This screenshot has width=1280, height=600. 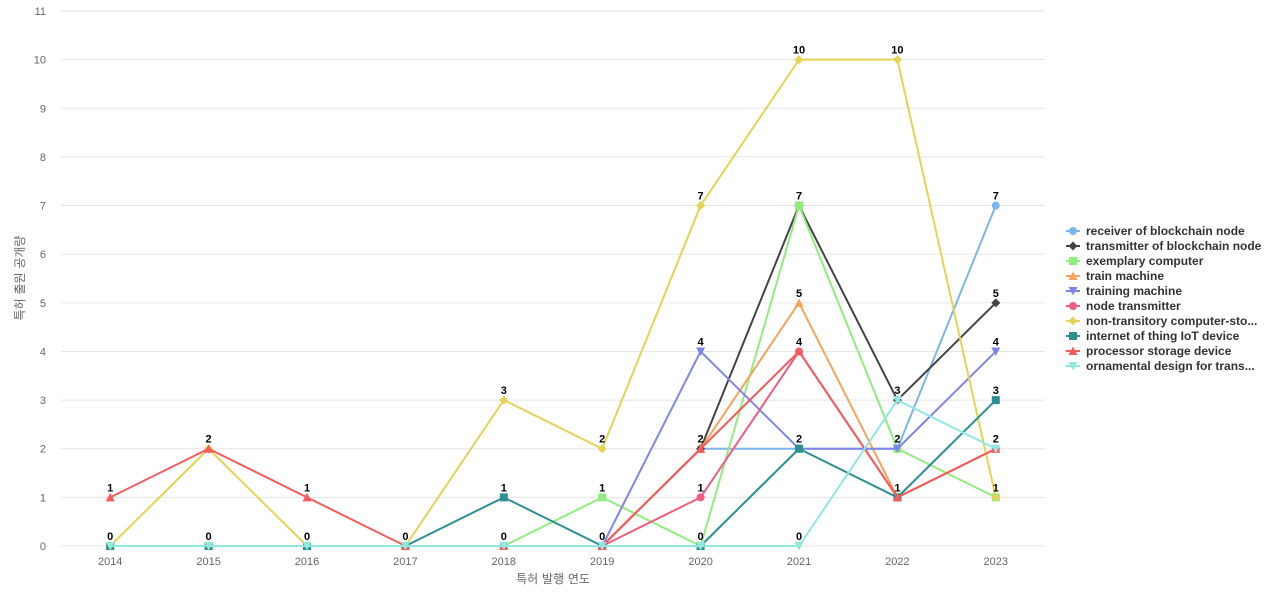 What do you see at coordinates (1115, 276) in the screenshot?
I see `legend-item-4: train machine` at bounding box center [1115, 276].